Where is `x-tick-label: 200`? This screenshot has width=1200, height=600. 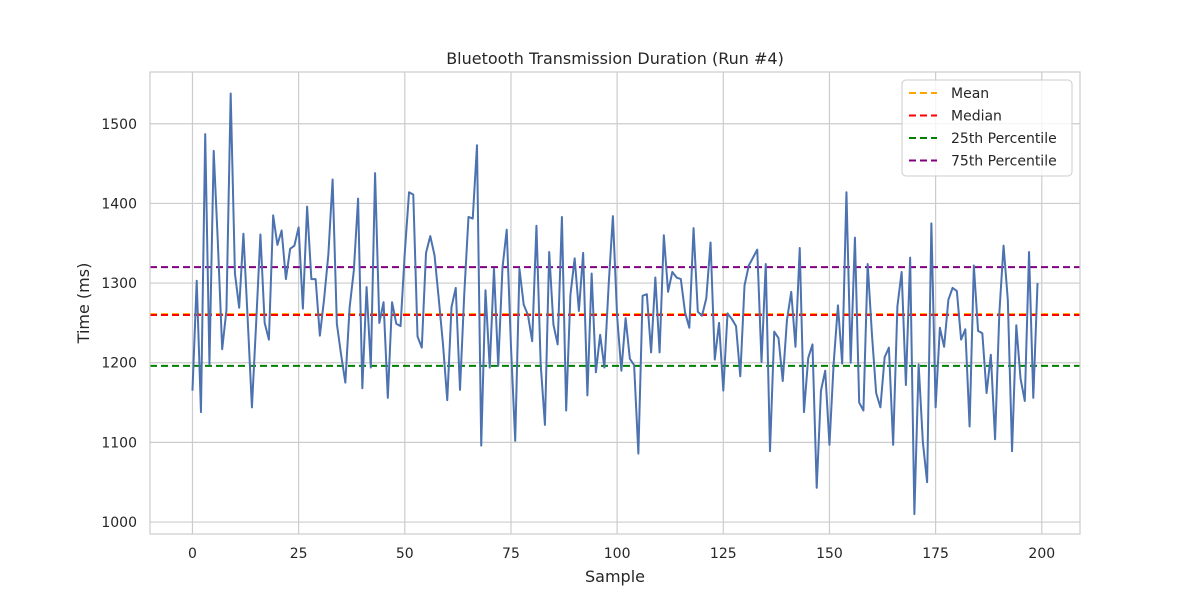
x-tick-label: 200 is located at coordinates (1041, 554).